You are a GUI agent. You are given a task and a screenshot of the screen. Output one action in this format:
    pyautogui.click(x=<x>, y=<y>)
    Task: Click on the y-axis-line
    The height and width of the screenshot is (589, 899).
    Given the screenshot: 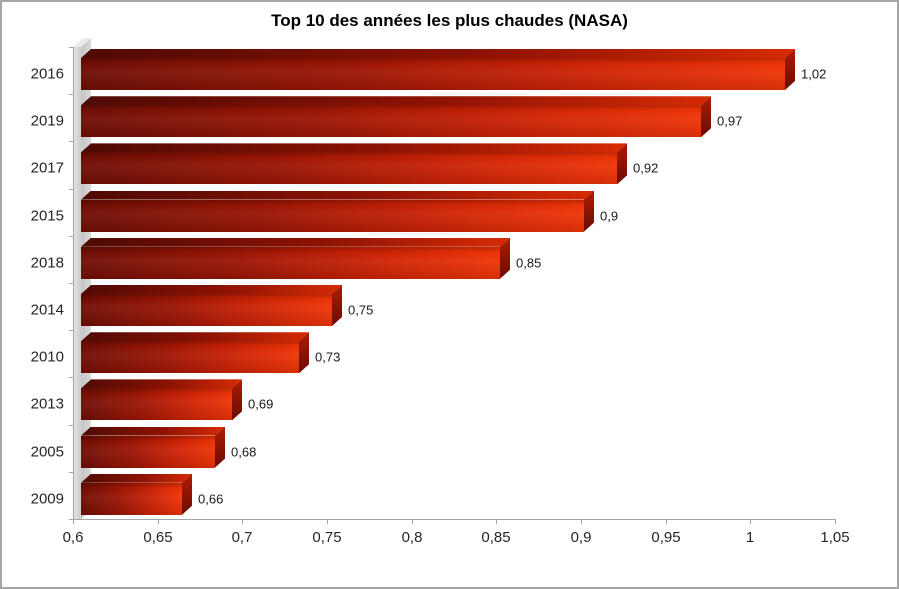 What is the action you would take?
    pyautogui.click(x=73, y=283)
    